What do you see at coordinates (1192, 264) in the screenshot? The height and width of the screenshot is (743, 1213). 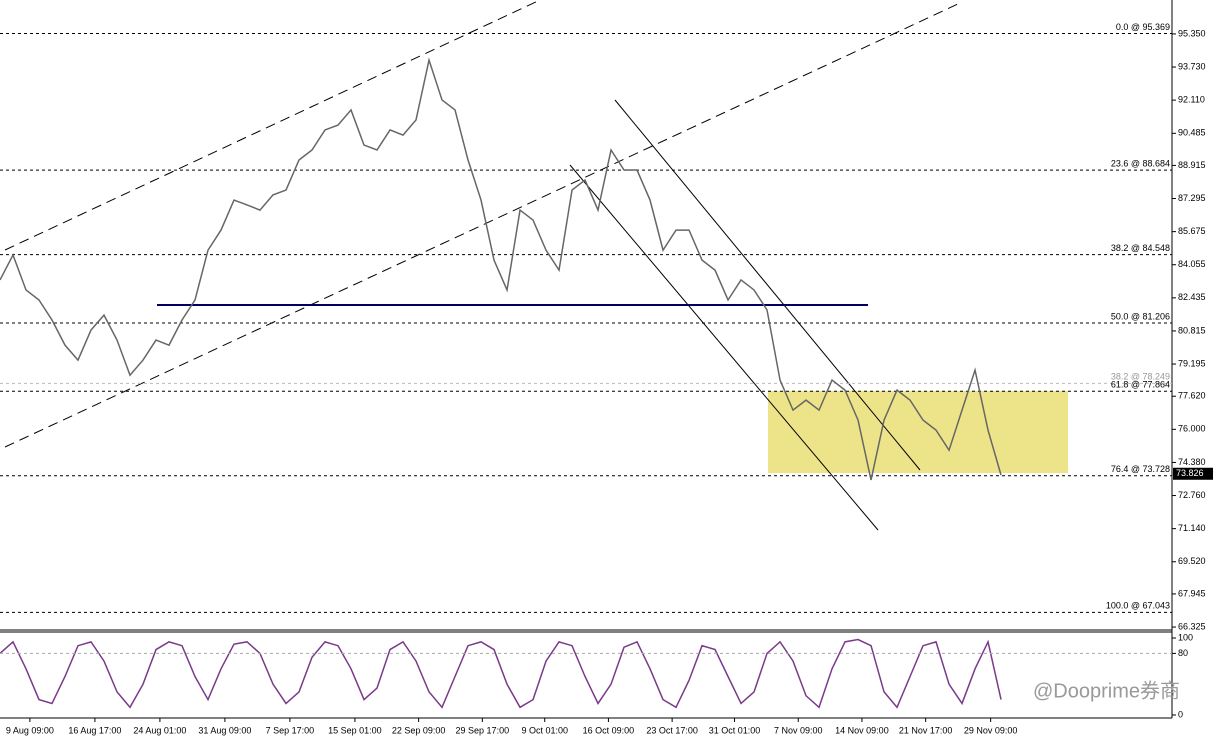 I see `y-tick-label: 84.055` at bounding box center [1192, 264].